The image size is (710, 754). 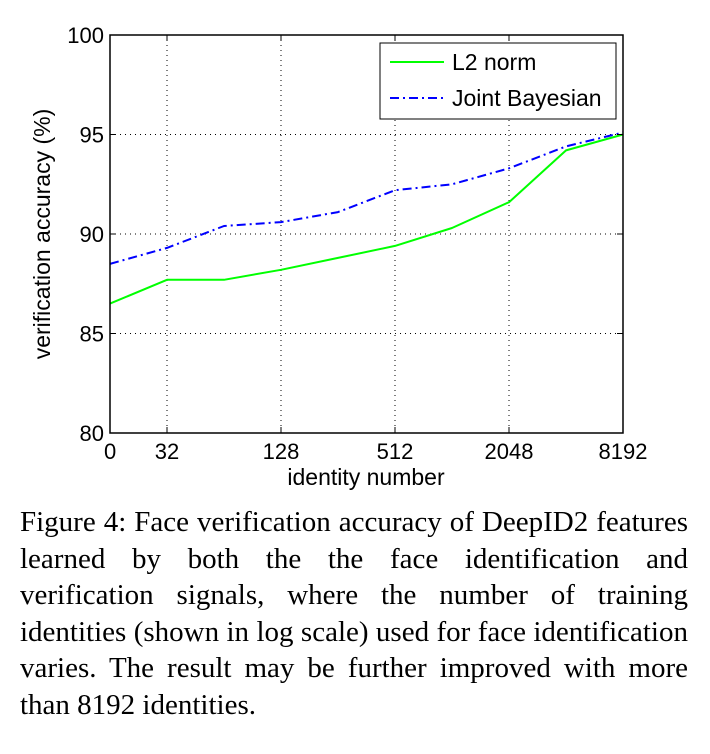 I want to click on x-tick-label: 512, so click(x=395, y=451).